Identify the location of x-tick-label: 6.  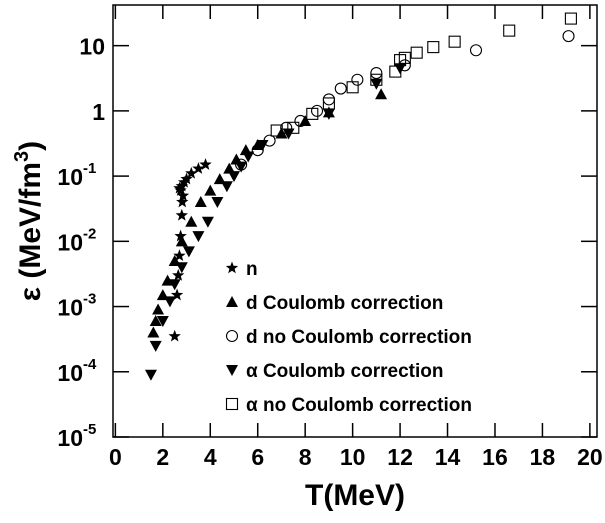
(257, 457).